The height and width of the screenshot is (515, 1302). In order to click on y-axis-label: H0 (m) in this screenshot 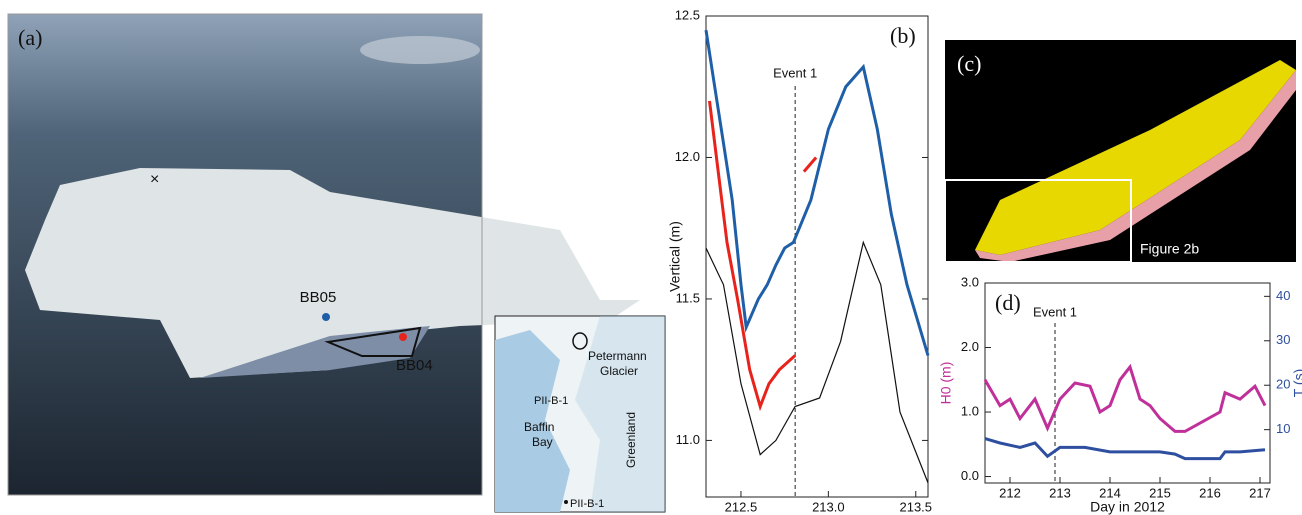, I will do `click(946, 383)`.